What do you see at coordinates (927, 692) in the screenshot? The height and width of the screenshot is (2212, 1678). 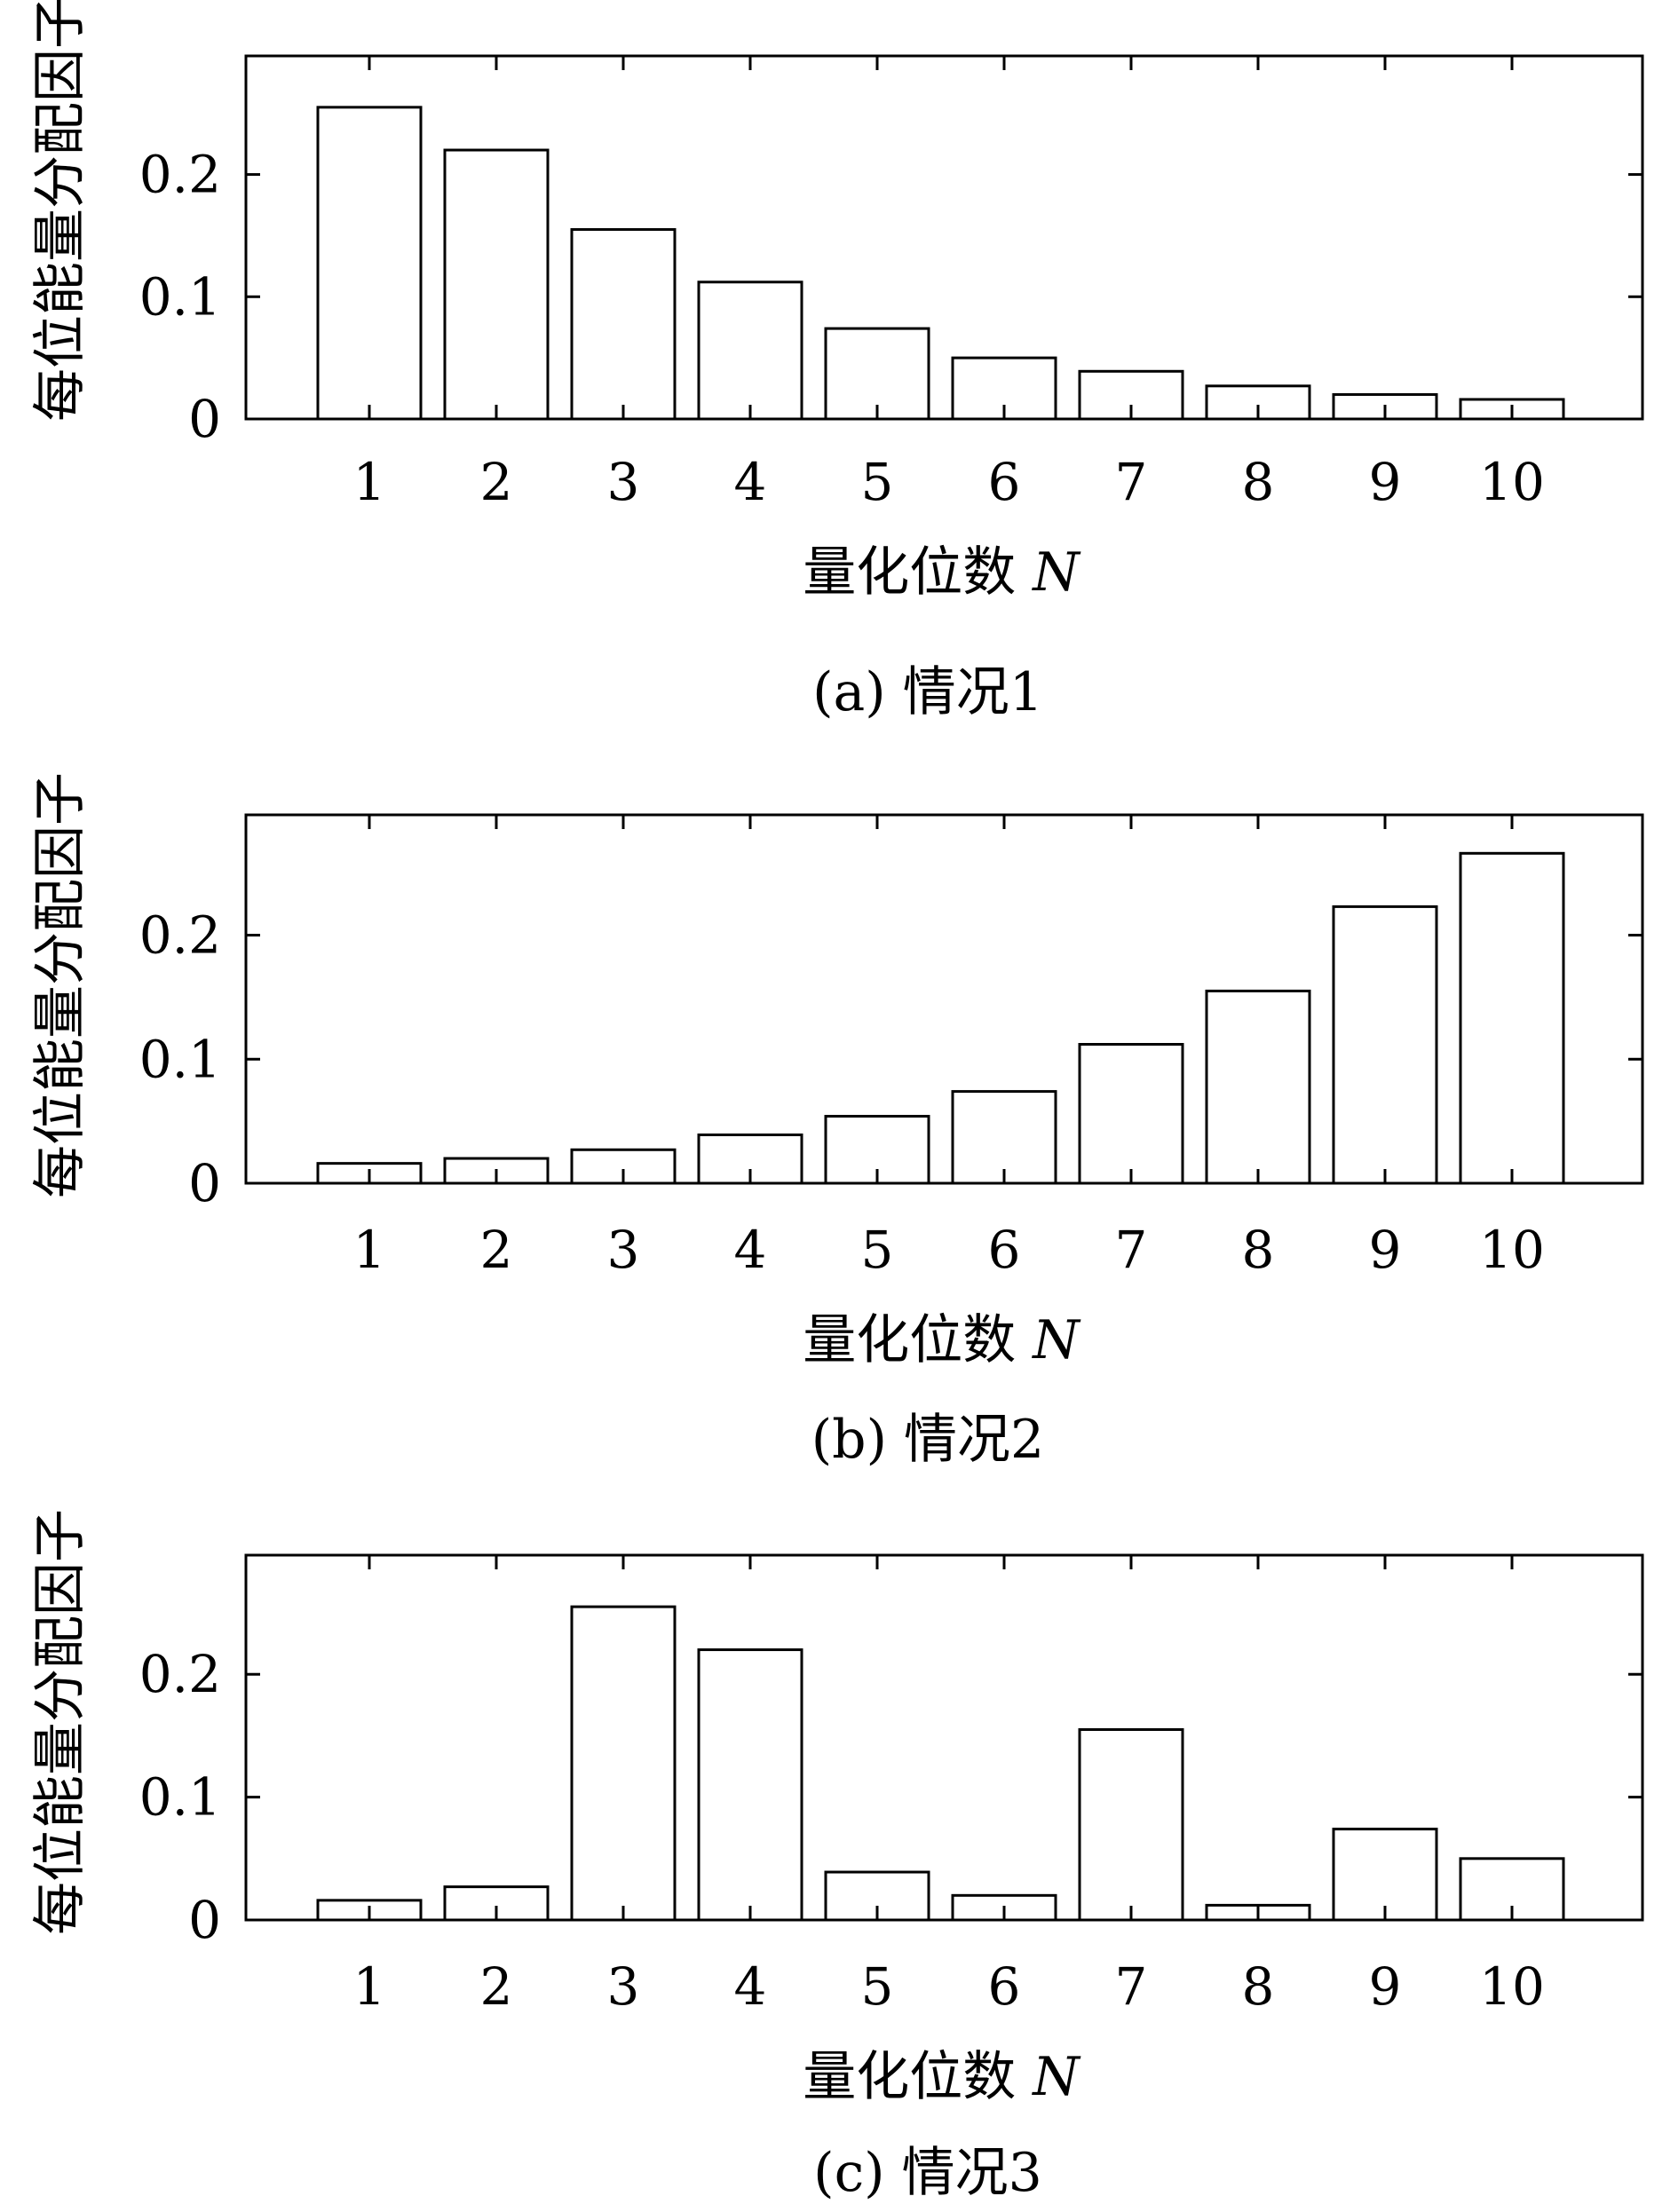 I see `panel-caption: (a) 情况1` at bounding box center [927, 692].